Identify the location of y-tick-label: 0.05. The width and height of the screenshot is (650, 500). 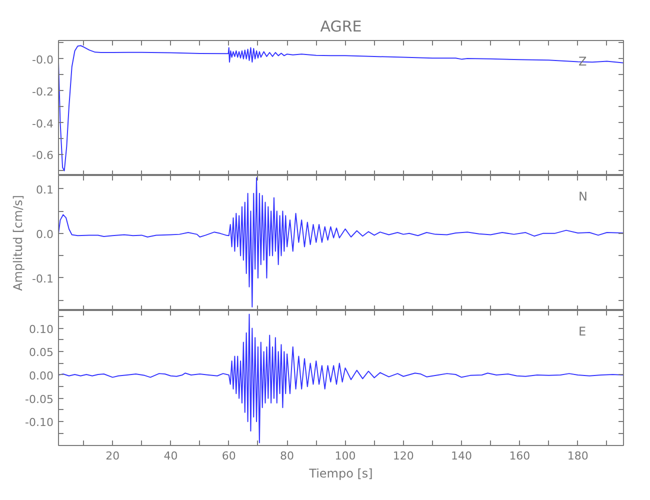
(41, 353).